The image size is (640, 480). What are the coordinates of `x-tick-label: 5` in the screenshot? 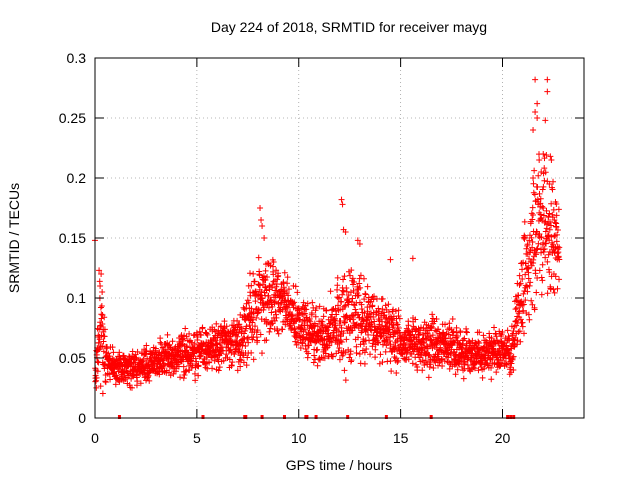 It's located at (197, 438).